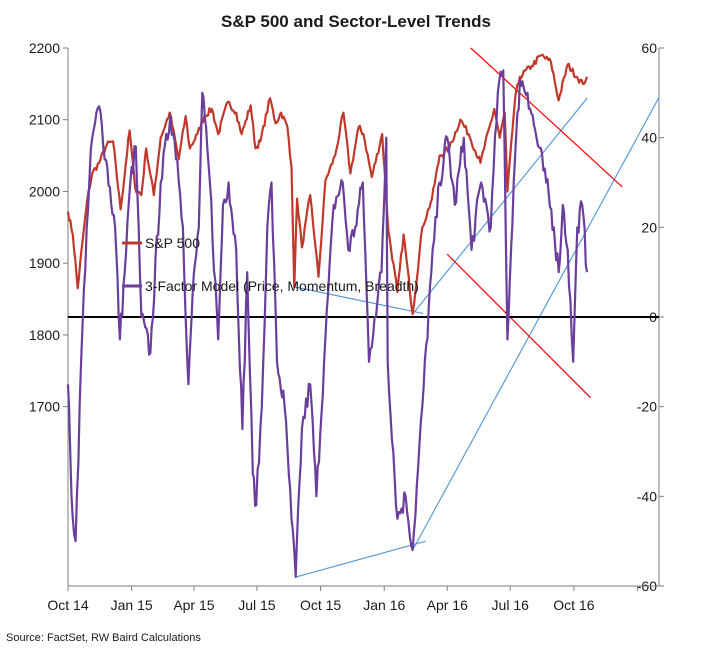  What do you see at coordinates (132, 605) in the screenshot?
I see `x-tick-label: Jan 15` at bounding box center [132, 605].